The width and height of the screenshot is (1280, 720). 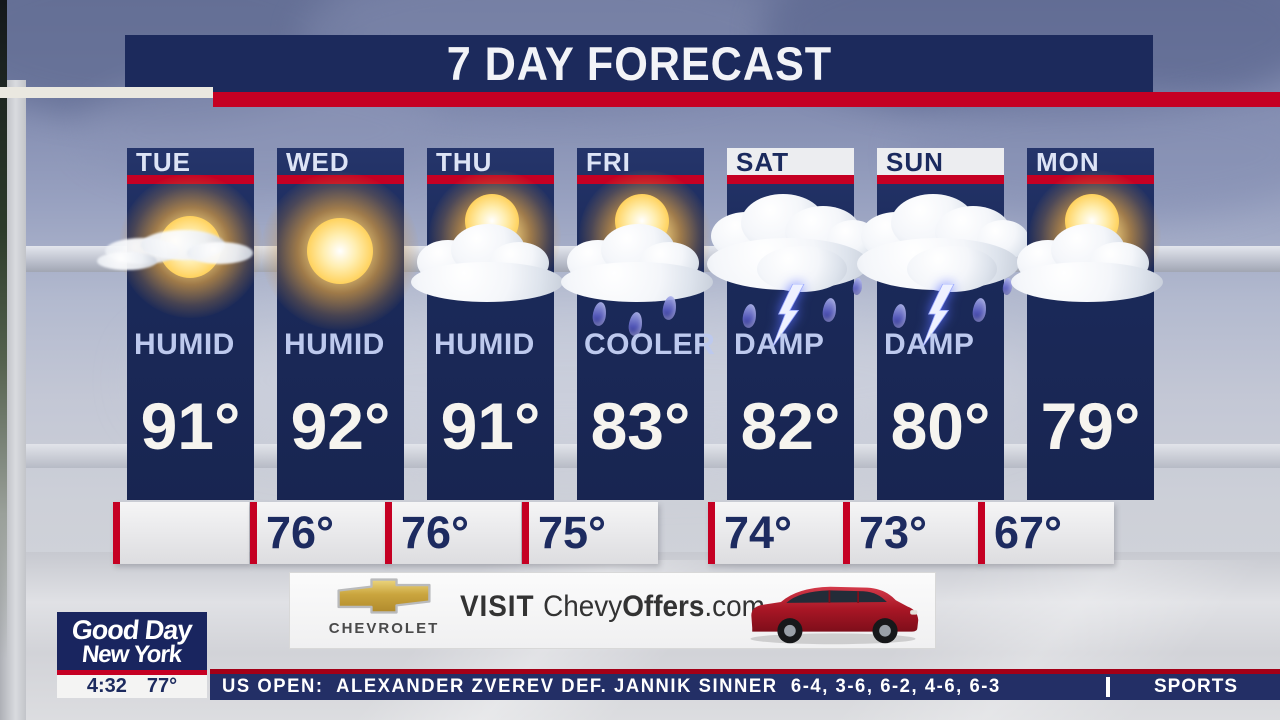 What do you see at coordinates (637, 253) in the screenshot?
I see `sun-cloud-rain-icon` at bounding box center [637, 253].